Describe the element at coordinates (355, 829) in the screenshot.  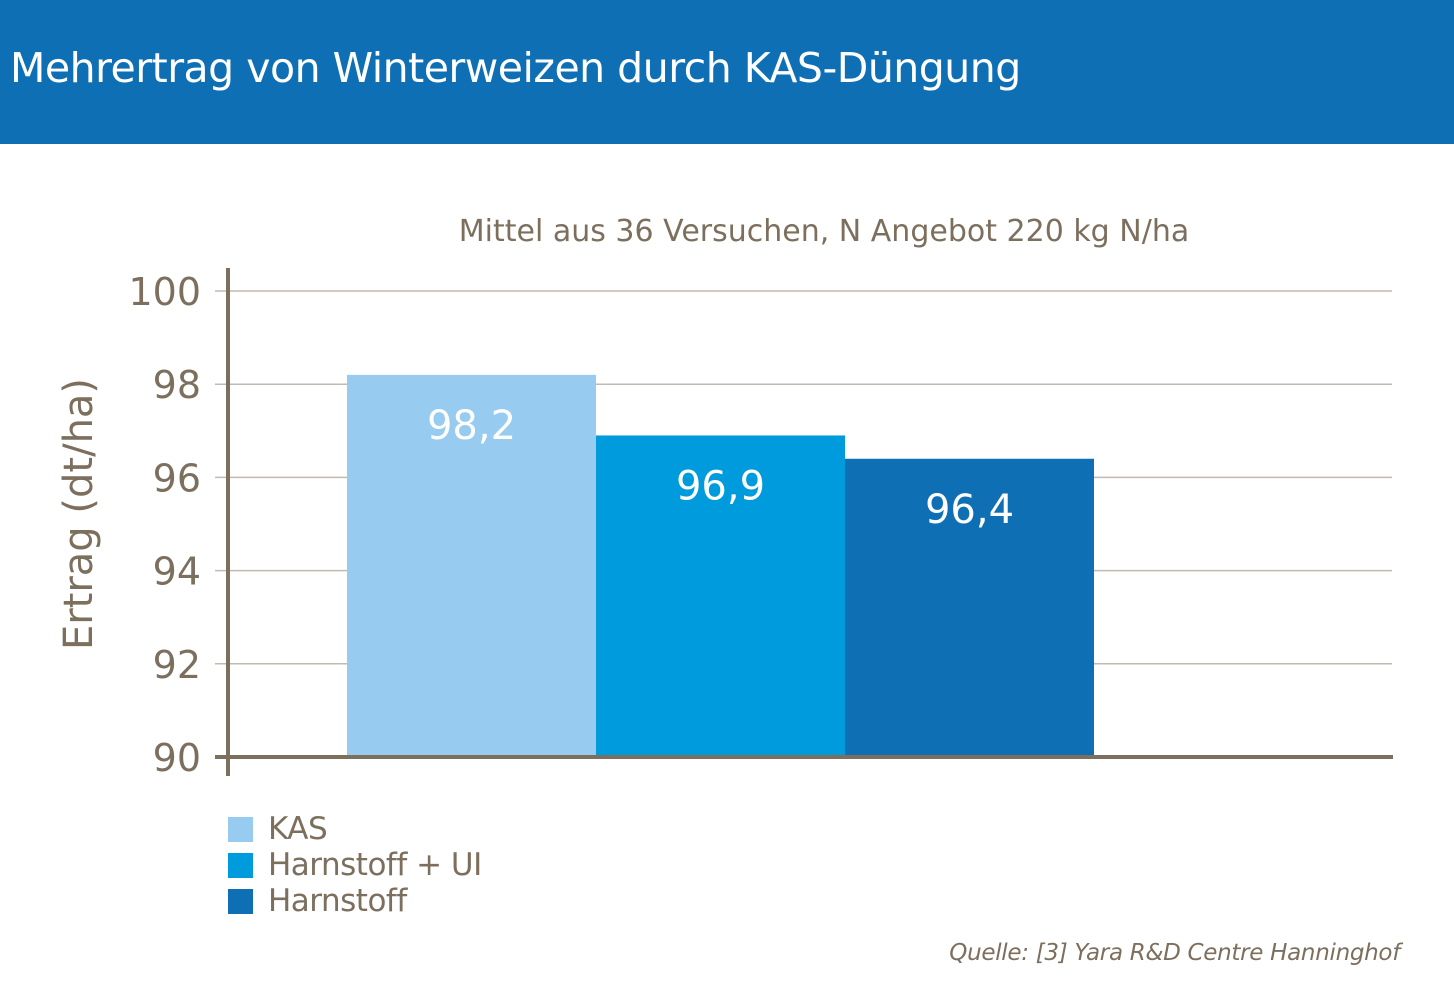
I see `legend-item-kas: KAS` at that location.